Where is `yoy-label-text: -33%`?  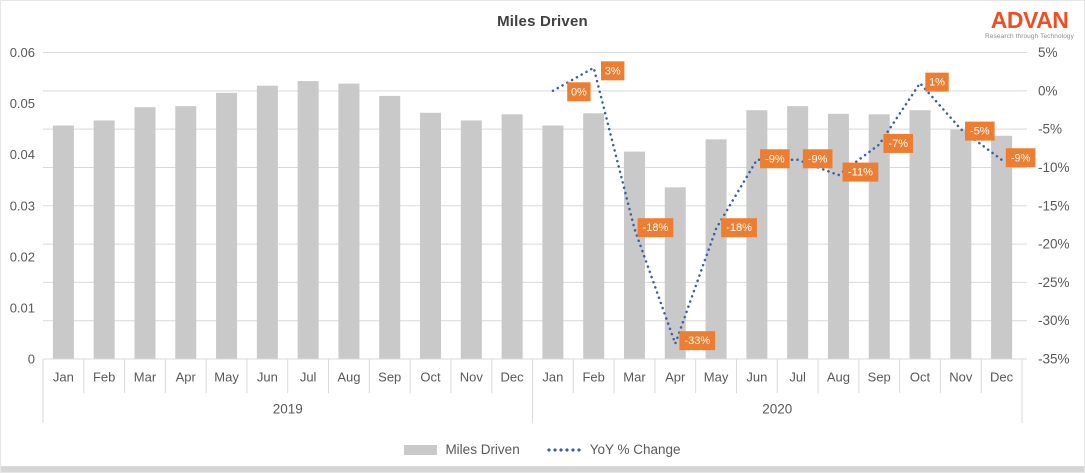 yoy-label-text: -33% is located at coordinates (697, 341).